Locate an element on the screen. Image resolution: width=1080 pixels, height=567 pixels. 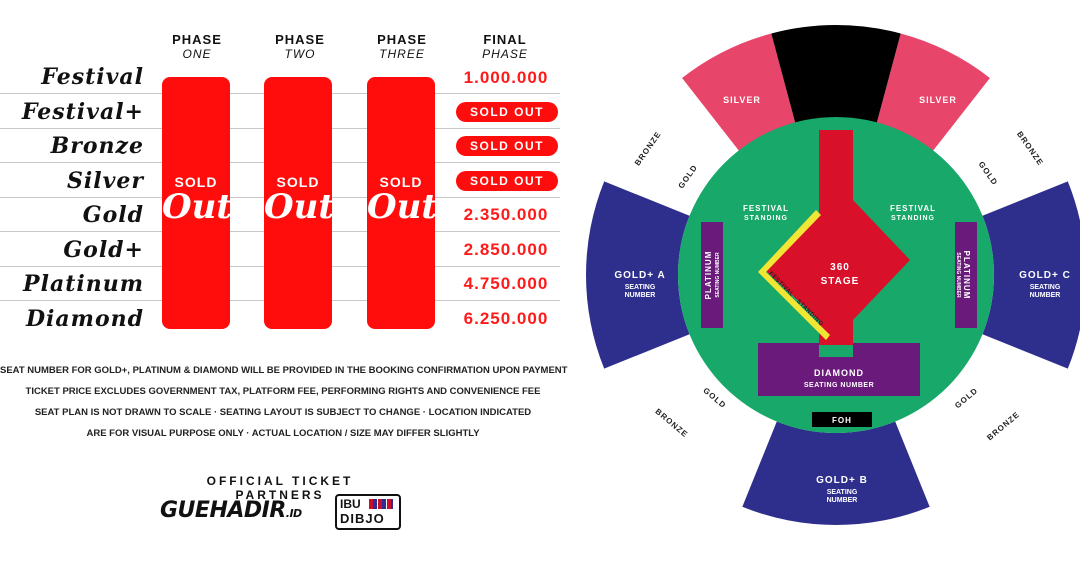
phase-header-line1: FINAL is located at coordinates (505, 39).